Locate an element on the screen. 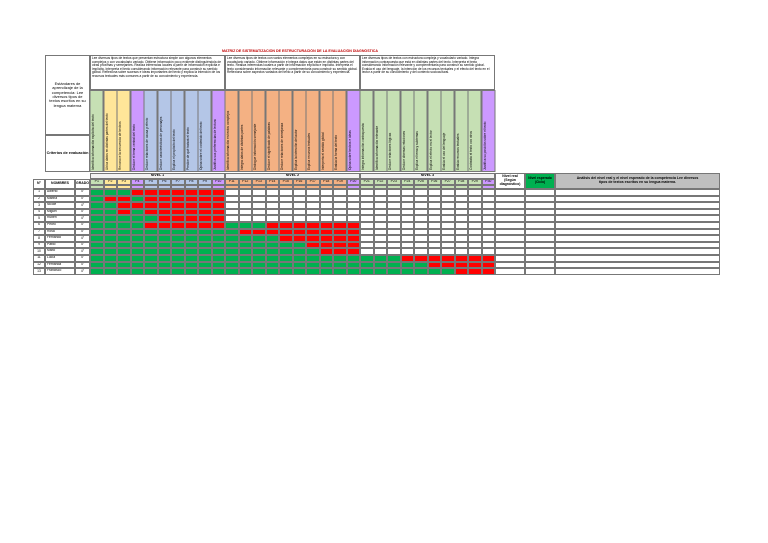 The image size is (768, 543). criterion: Evalúa recursos textuales is located at coordinates (461, 131).